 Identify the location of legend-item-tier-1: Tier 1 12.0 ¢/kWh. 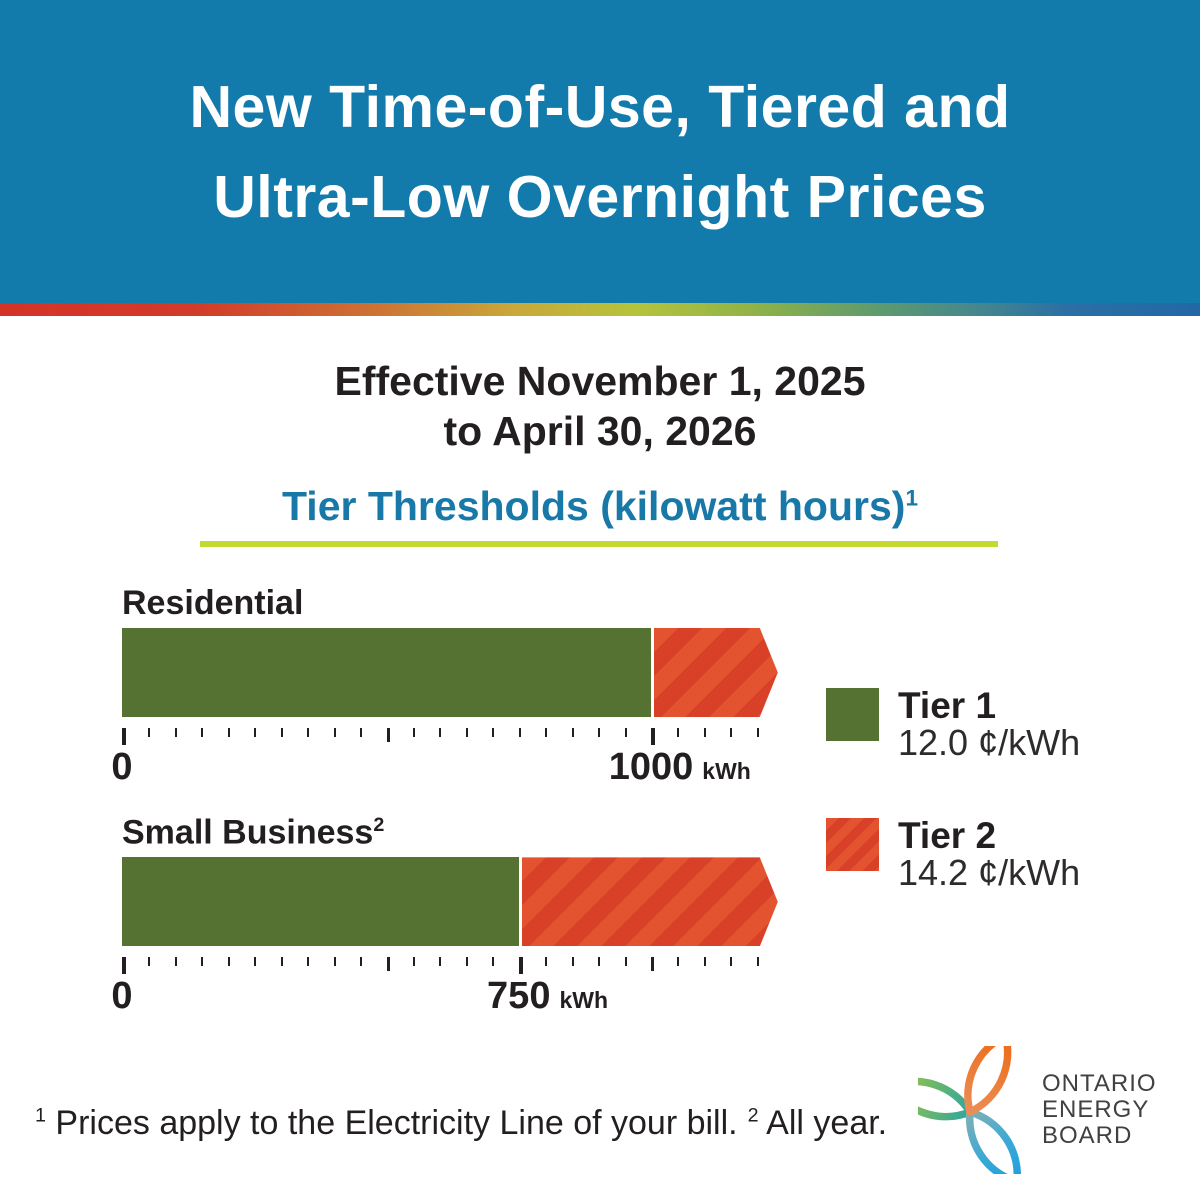
(953, 724).